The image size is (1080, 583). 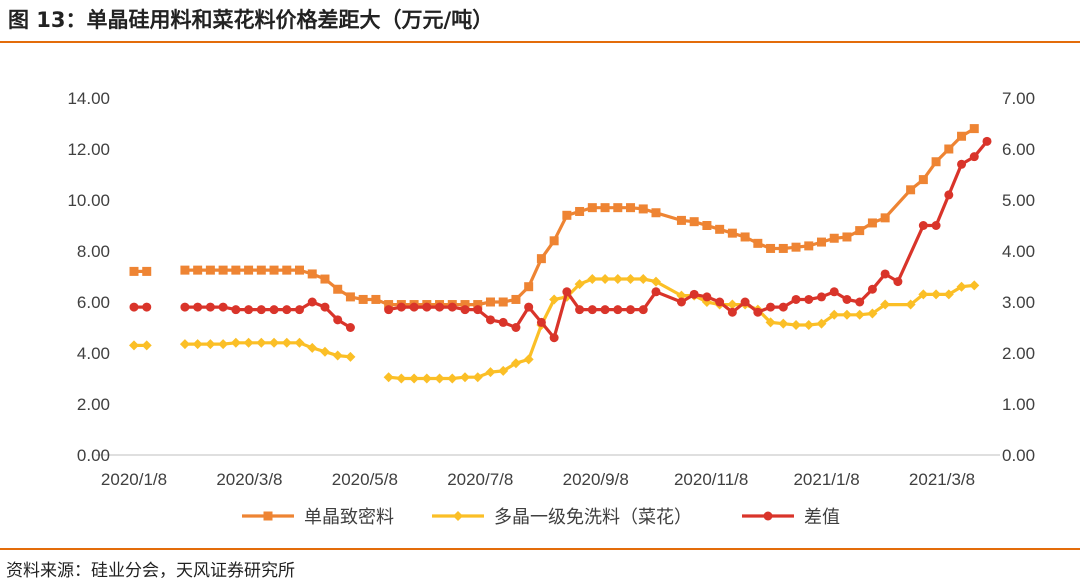 I want to click on left-axis-tick-label: 6.00, so click(x=93, y=302).